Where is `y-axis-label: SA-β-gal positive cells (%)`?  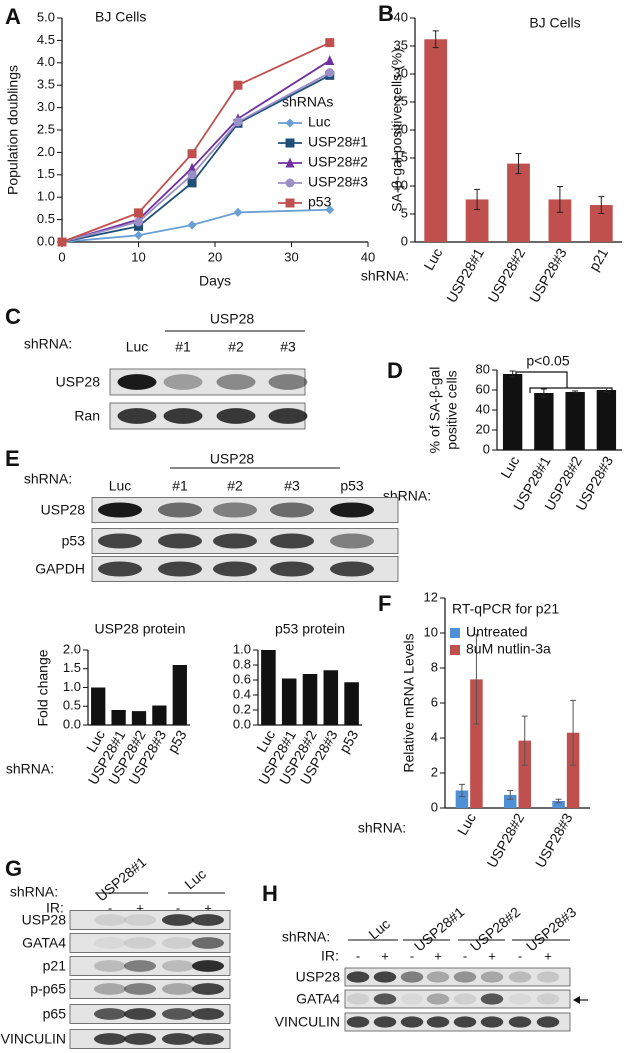 y-axis-label: SA-β-gal positive cells (%) is located at coordinates (397, 130).